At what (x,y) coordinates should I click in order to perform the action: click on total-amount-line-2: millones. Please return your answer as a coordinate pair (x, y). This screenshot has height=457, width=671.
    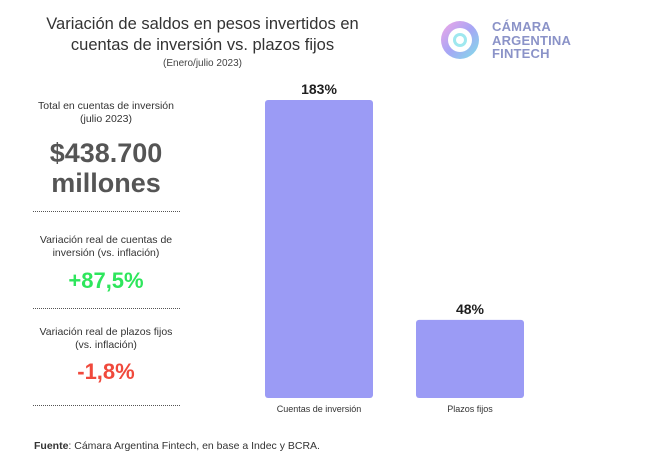
    Looking at the image, I should click on (106, 183).